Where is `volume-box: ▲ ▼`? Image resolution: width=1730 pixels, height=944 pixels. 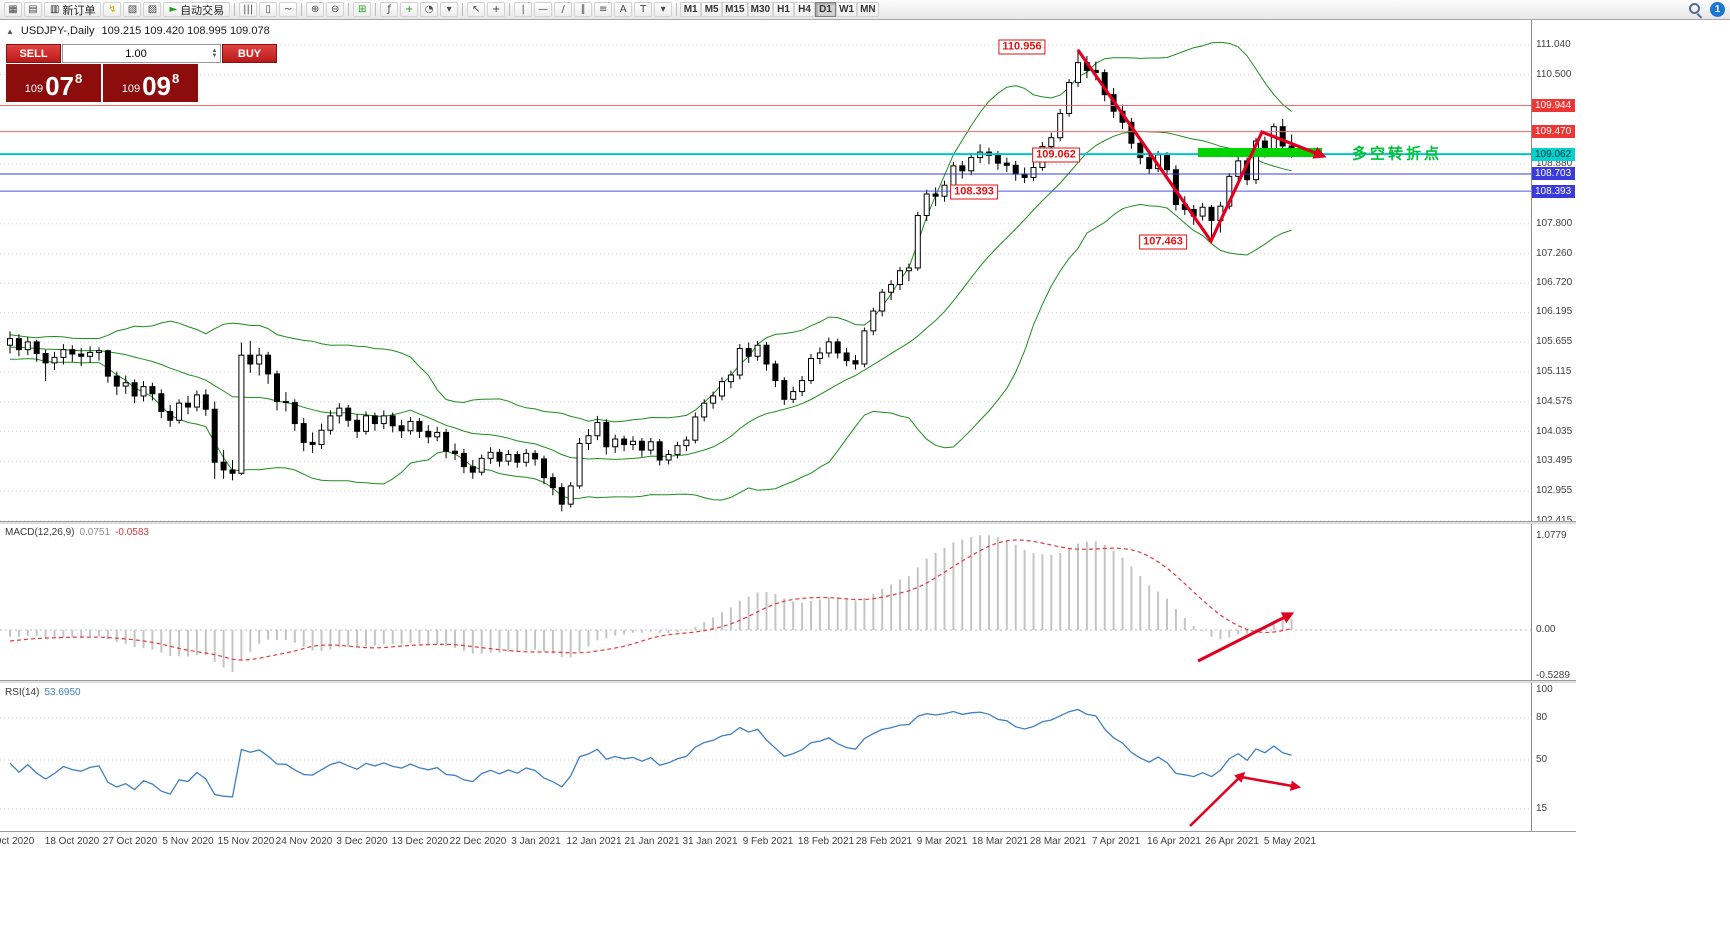 volume-box: ▲ ▼ is located at coordinates (141, 53).